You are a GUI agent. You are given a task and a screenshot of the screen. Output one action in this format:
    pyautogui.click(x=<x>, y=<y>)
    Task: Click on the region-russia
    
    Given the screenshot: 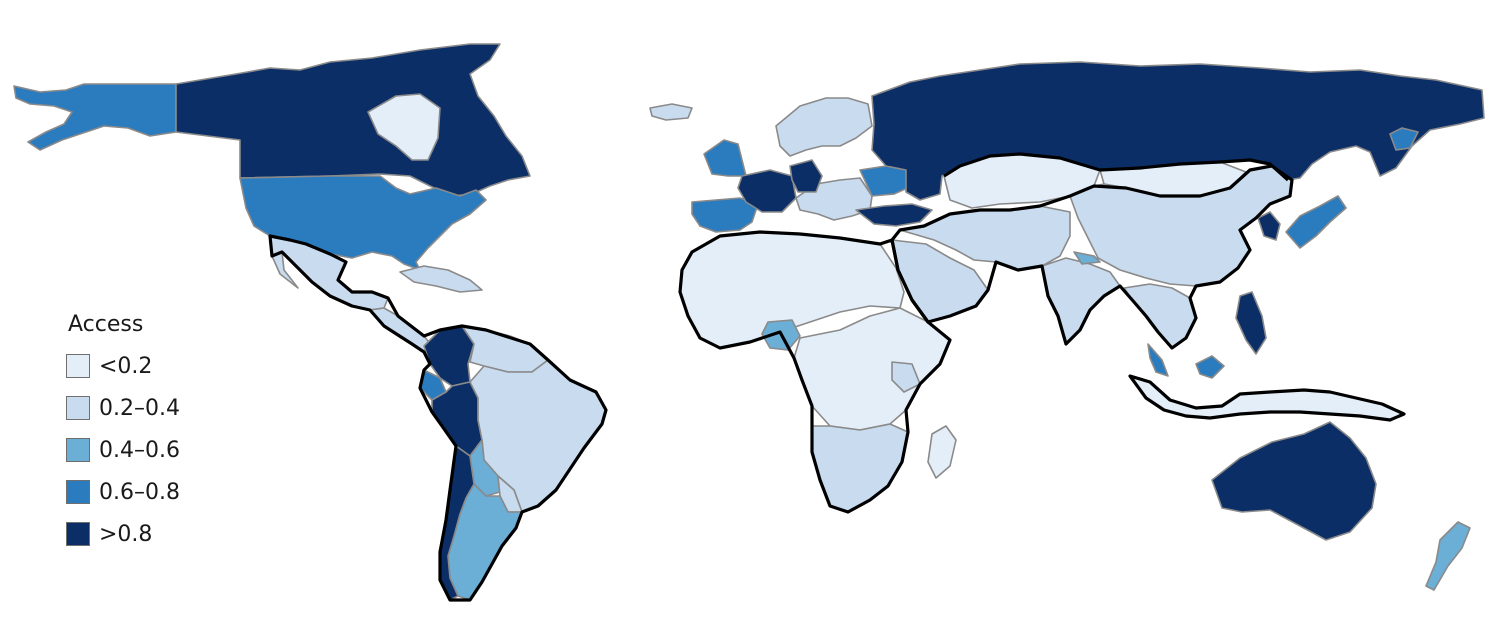 What is the action you would take?
    pyautogui.click(x=1178, y=131)
    